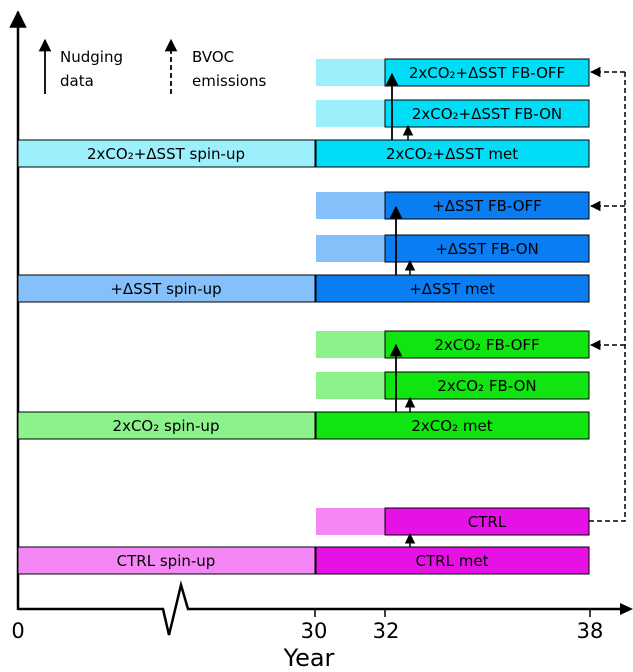 The image size is (633, 672). Describe the element at coordinates (350, 248) in the screenshot. I see `bar-dsst-fbon-prefix` at that location.